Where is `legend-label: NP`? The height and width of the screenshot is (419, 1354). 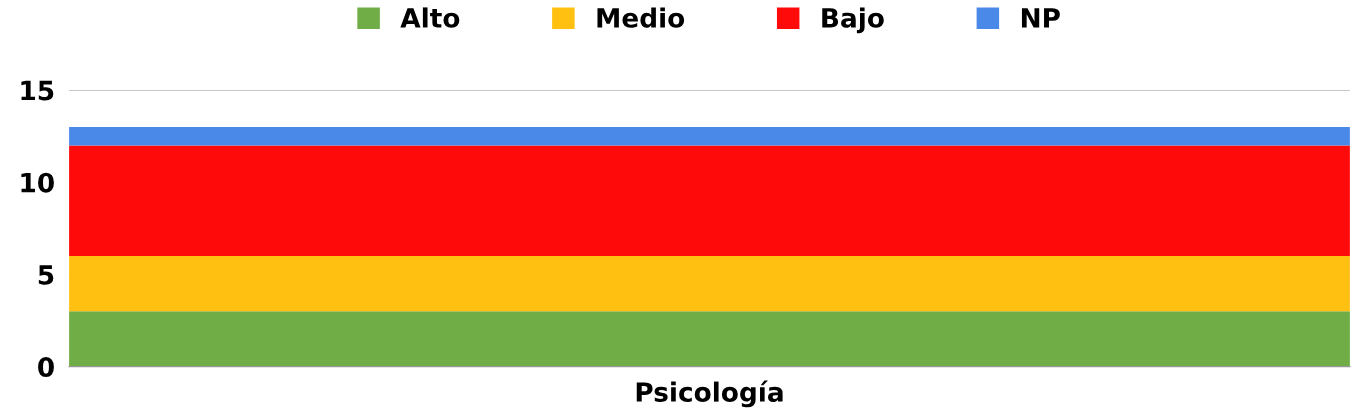
legend-label: NP is located at coordinates (1040, 18).